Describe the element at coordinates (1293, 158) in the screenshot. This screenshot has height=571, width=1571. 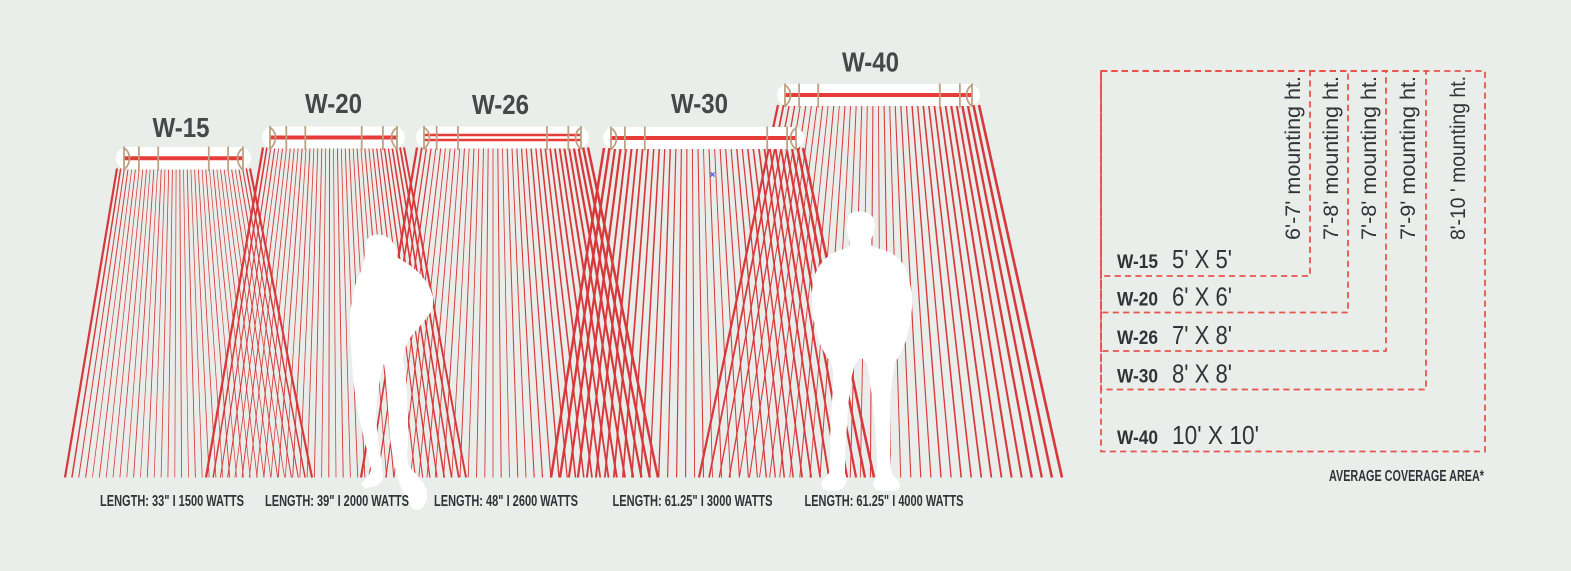
I see `svg-text: 6'-7' mounting ht.` at that location.